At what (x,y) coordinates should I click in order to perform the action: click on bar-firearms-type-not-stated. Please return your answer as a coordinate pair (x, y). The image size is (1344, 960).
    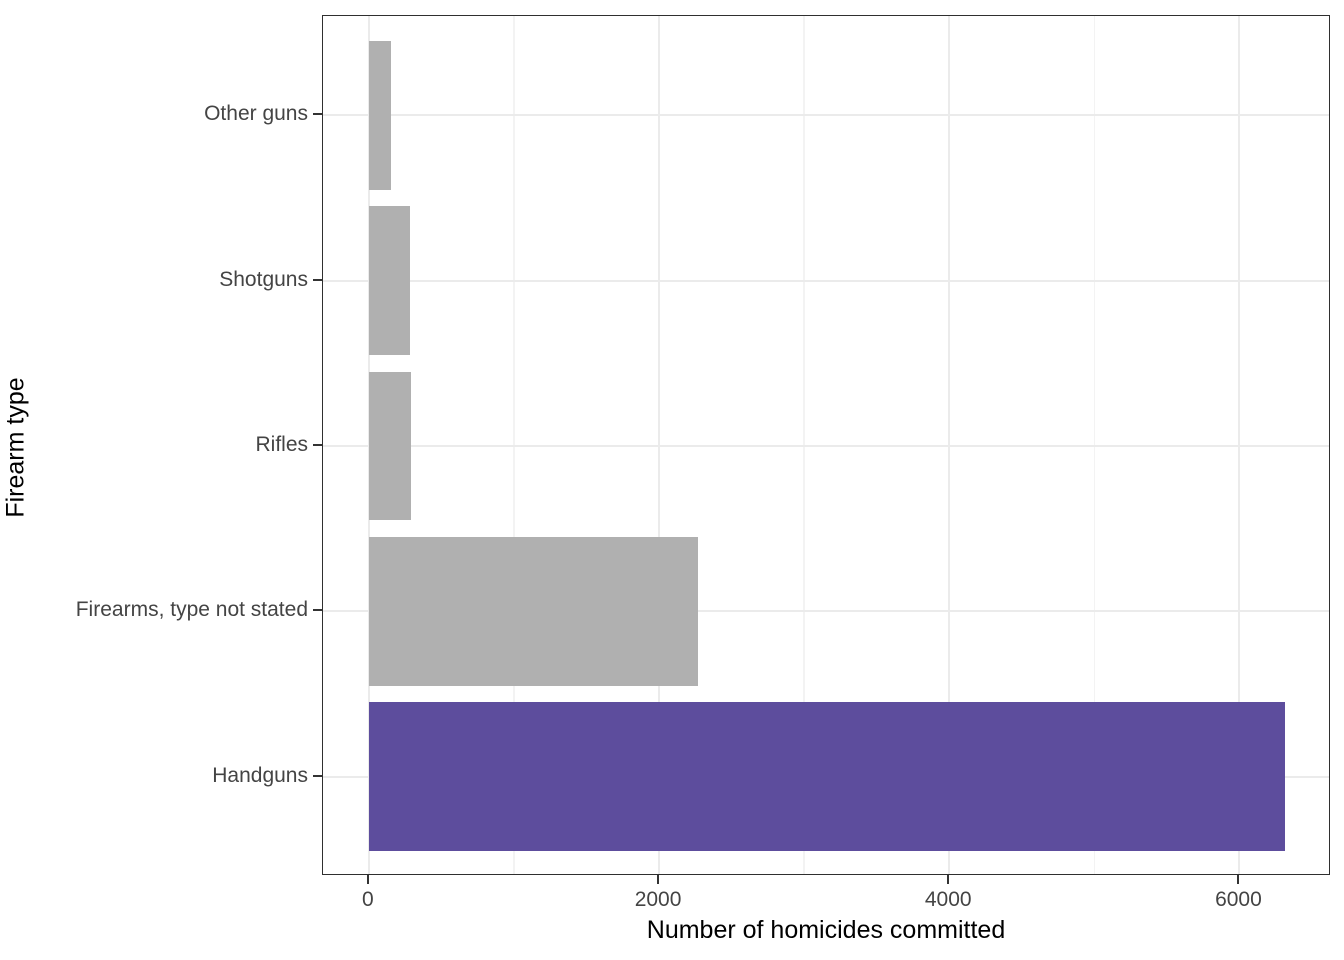
    Looking at the image, I should click on (533, 611).